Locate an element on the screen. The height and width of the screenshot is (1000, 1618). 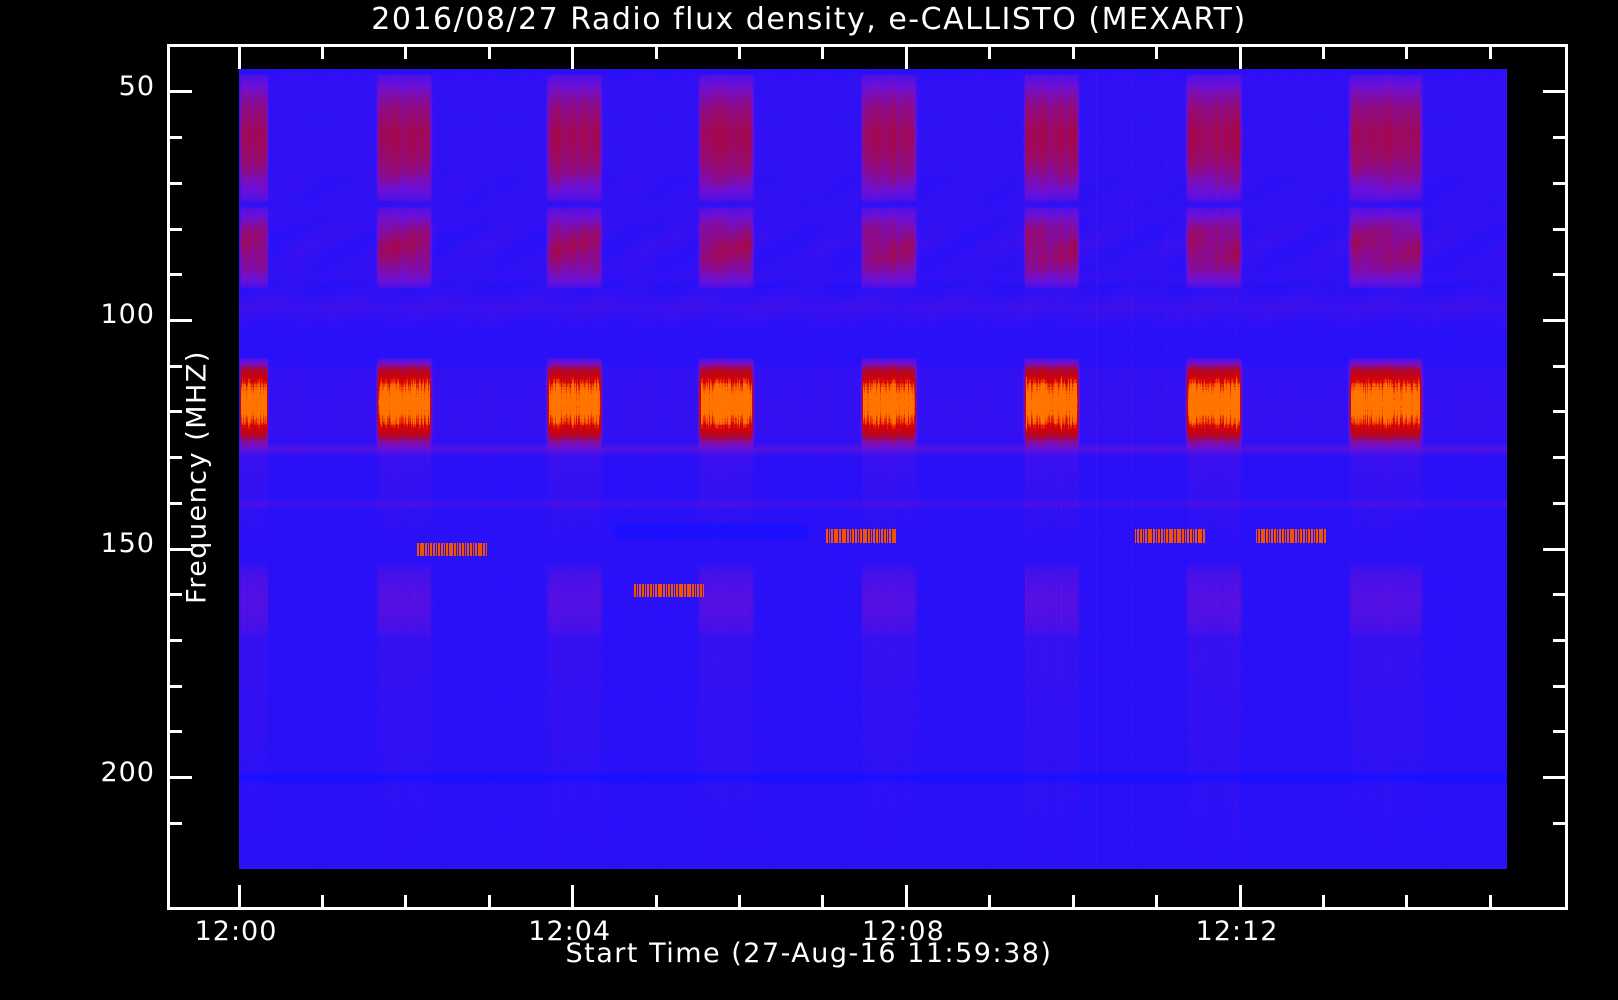
x-tick-label-12-04: 12:04 is located at coordinates (570, 931).